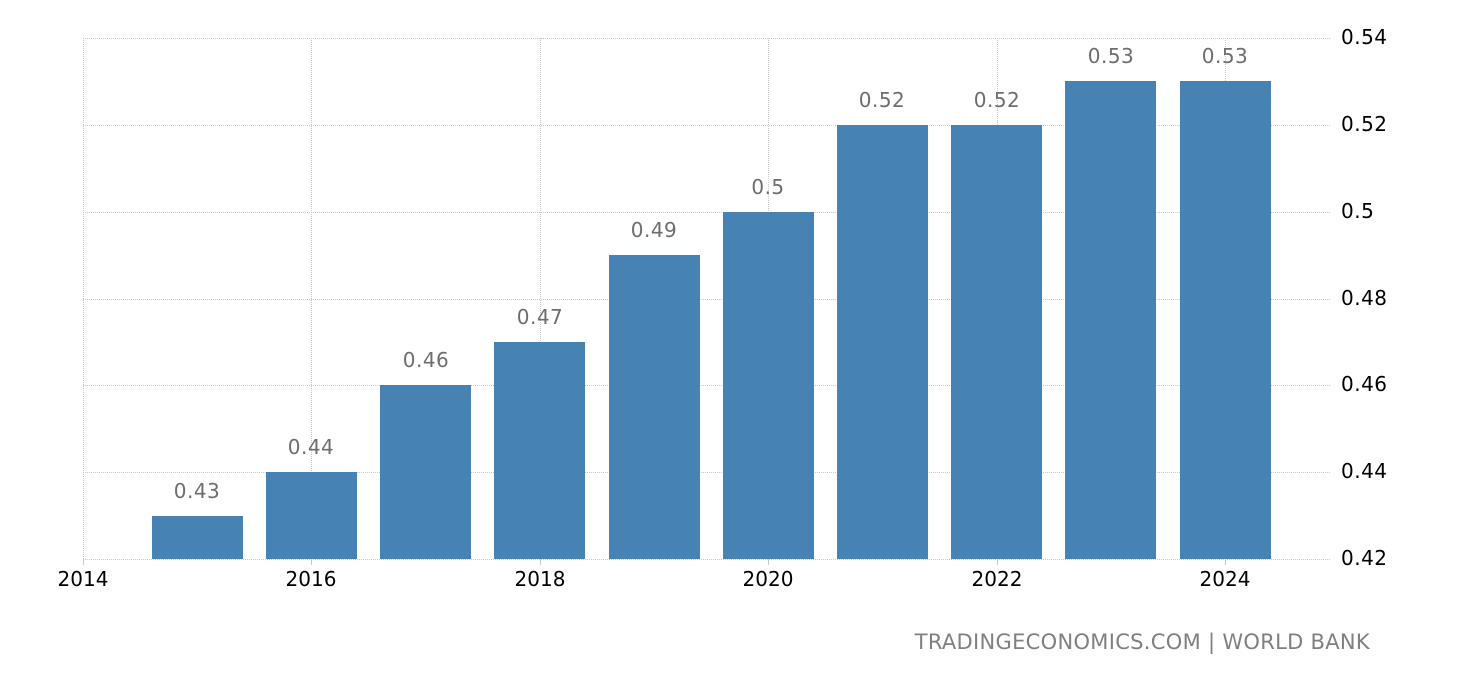 Image resolution: width=1460 pixels, height=680 pixels. What do you see at coordinates (540, 579) in the screenshot?
I see `x-tick-label: 2018` at bounding box center [540, 579].